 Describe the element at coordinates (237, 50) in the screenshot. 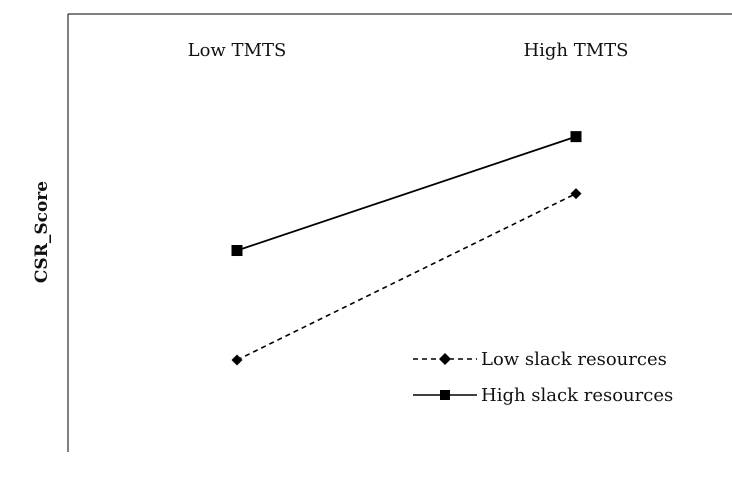

I see `x-tick-label-low-tmts: Low TMTS` at that location.